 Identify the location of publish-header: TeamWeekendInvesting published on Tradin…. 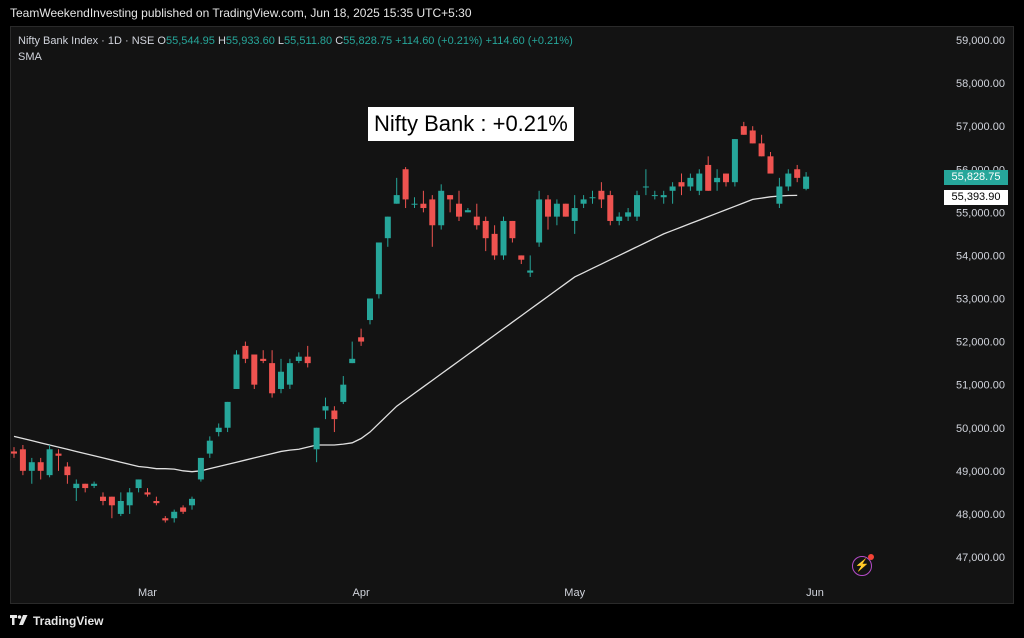
(241, 13).